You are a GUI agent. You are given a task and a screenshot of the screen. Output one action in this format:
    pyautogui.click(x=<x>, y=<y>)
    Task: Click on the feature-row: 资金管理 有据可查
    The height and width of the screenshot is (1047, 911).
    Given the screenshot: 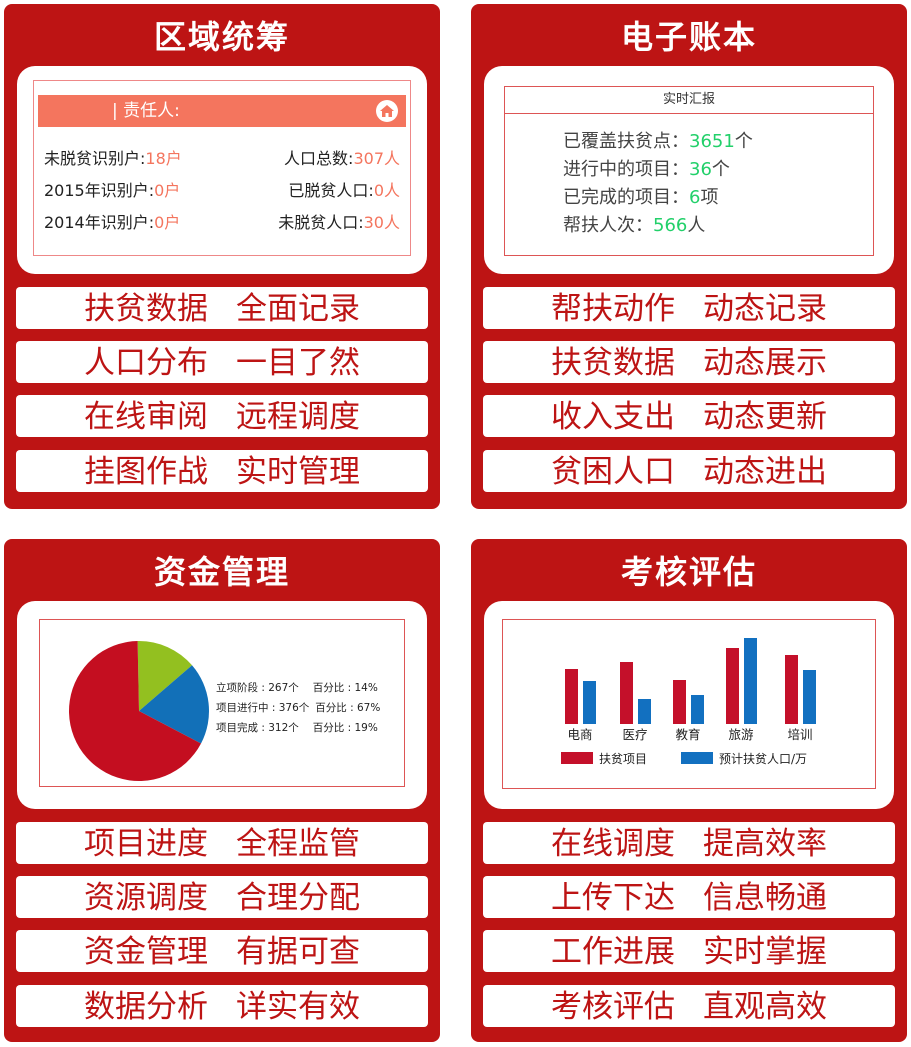 What is the action you would take?
    pyautogui.click(x=222, y=951)
    